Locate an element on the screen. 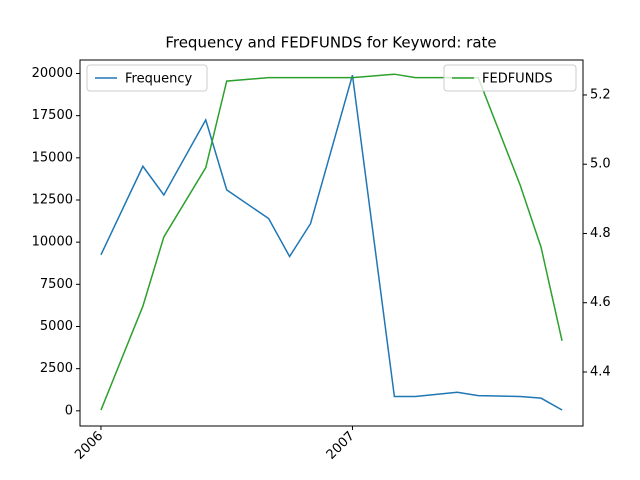  y-tick-label: 10000 is located at coordinates (52, 242).